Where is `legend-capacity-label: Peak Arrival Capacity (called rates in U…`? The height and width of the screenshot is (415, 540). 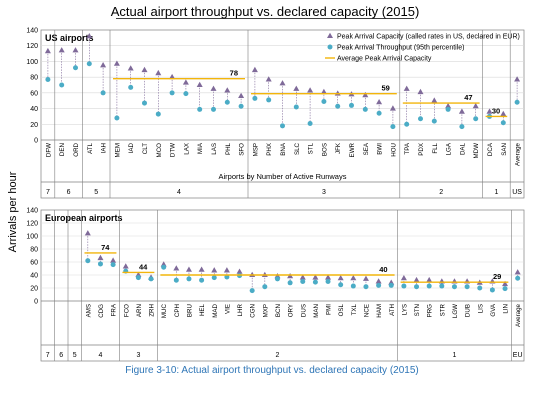
legend-capacity-label: Peak Arrival Capacity (called rates in U… is located at coordinates (428, 37).